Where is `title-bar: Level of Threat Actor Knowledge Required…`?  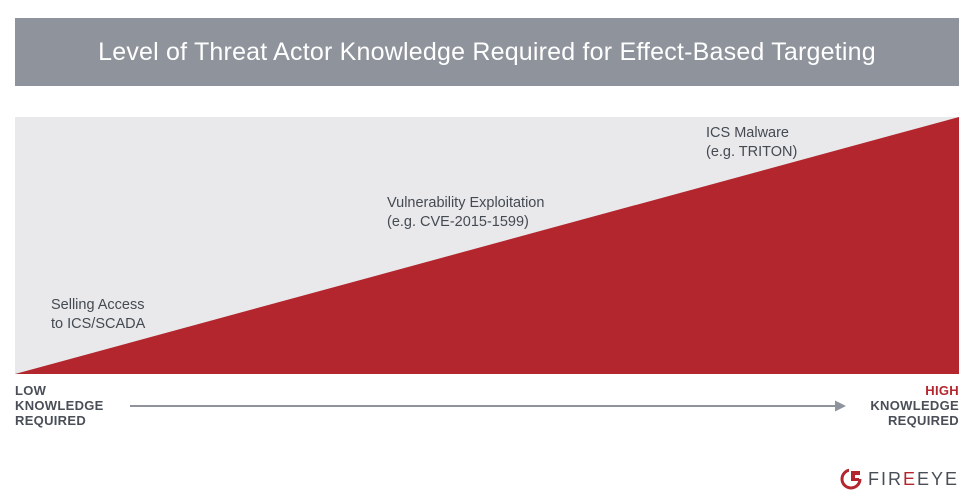 title-bar: Level of Threat Actor Knowledge Required… is located at coordinates (487, 52).